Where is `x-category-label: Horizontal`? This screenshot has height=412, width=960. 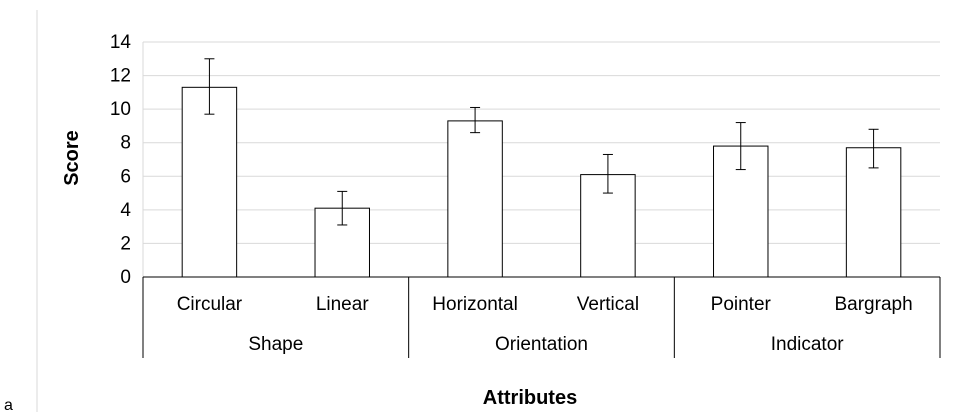 x-category-label: Horizontal is located at coordinates (475, 304).